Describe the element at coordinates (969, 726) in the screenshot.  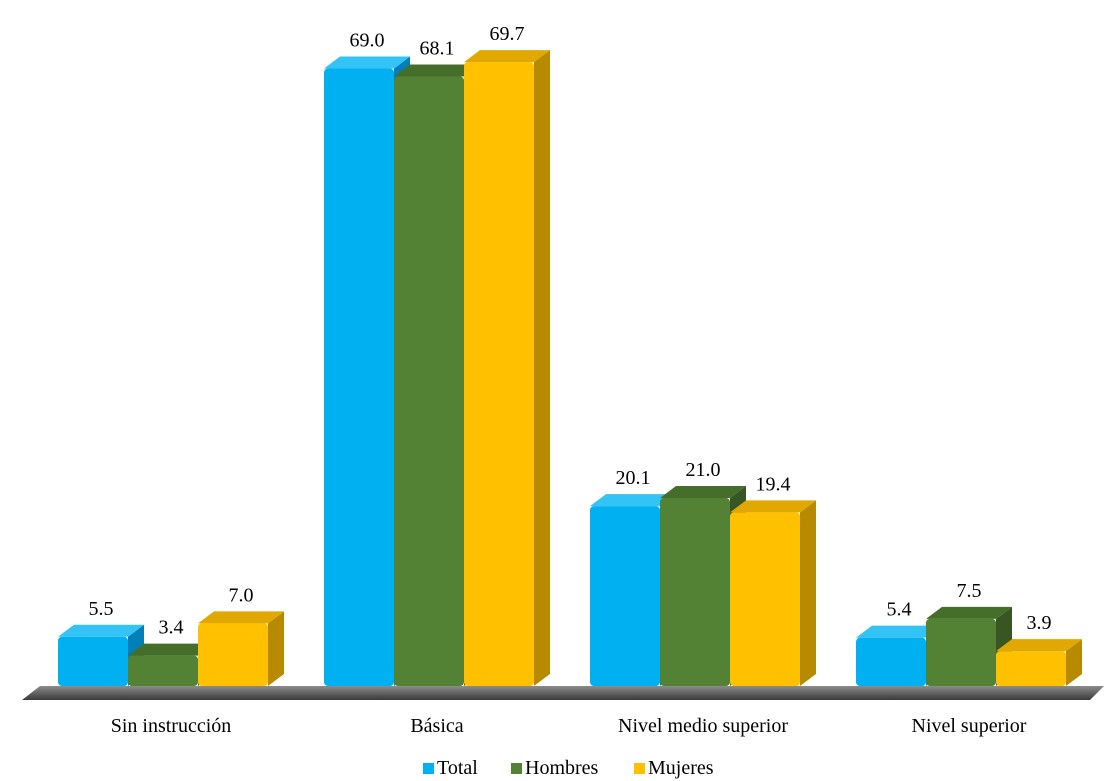
I see `x-tick-label-4: Nivel superior` at that location.